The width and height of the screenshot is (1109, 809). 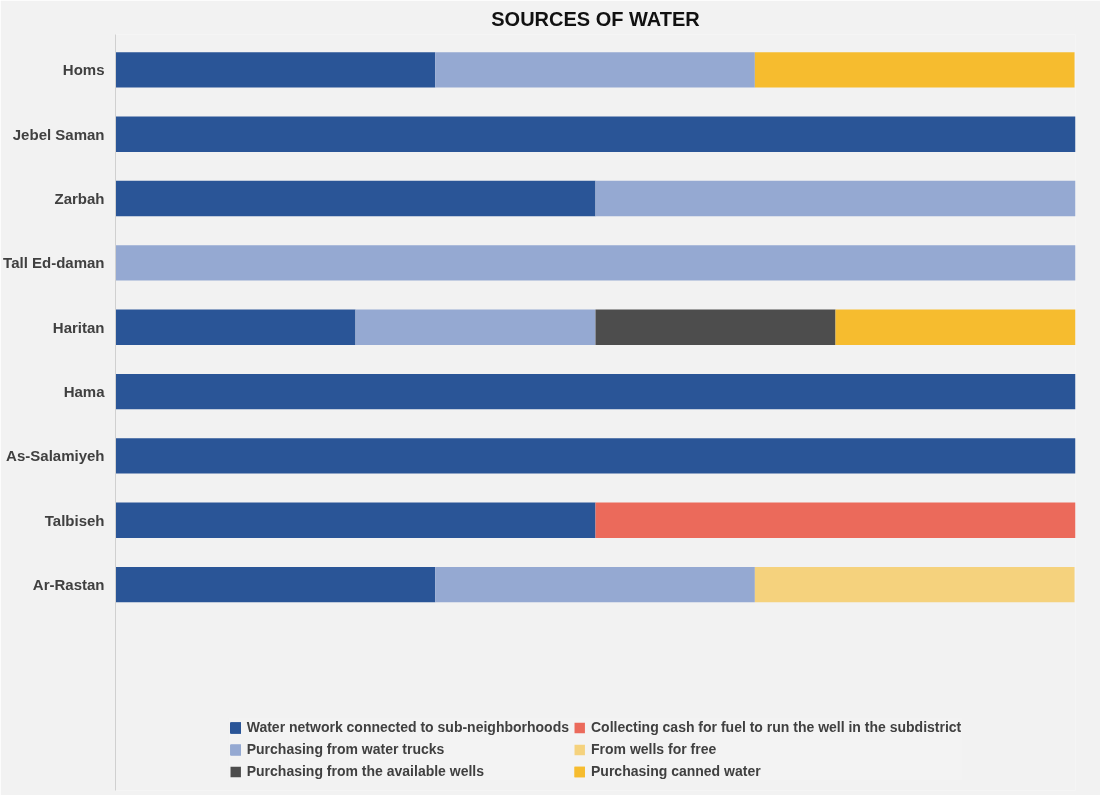 I want to click on y-tick-label: As-Salamiyeh, so click(x=55, y=456).